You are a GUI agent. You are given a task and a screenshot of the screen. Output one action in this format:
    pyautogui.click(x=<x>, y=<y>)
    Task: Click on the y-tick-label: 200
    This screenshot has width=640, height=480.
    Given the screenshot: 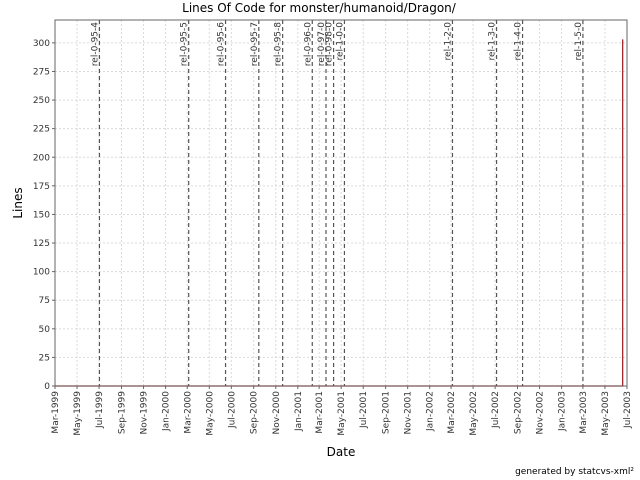 What is the action you would take?
    pyautogui.click(x=41, y=158)
    